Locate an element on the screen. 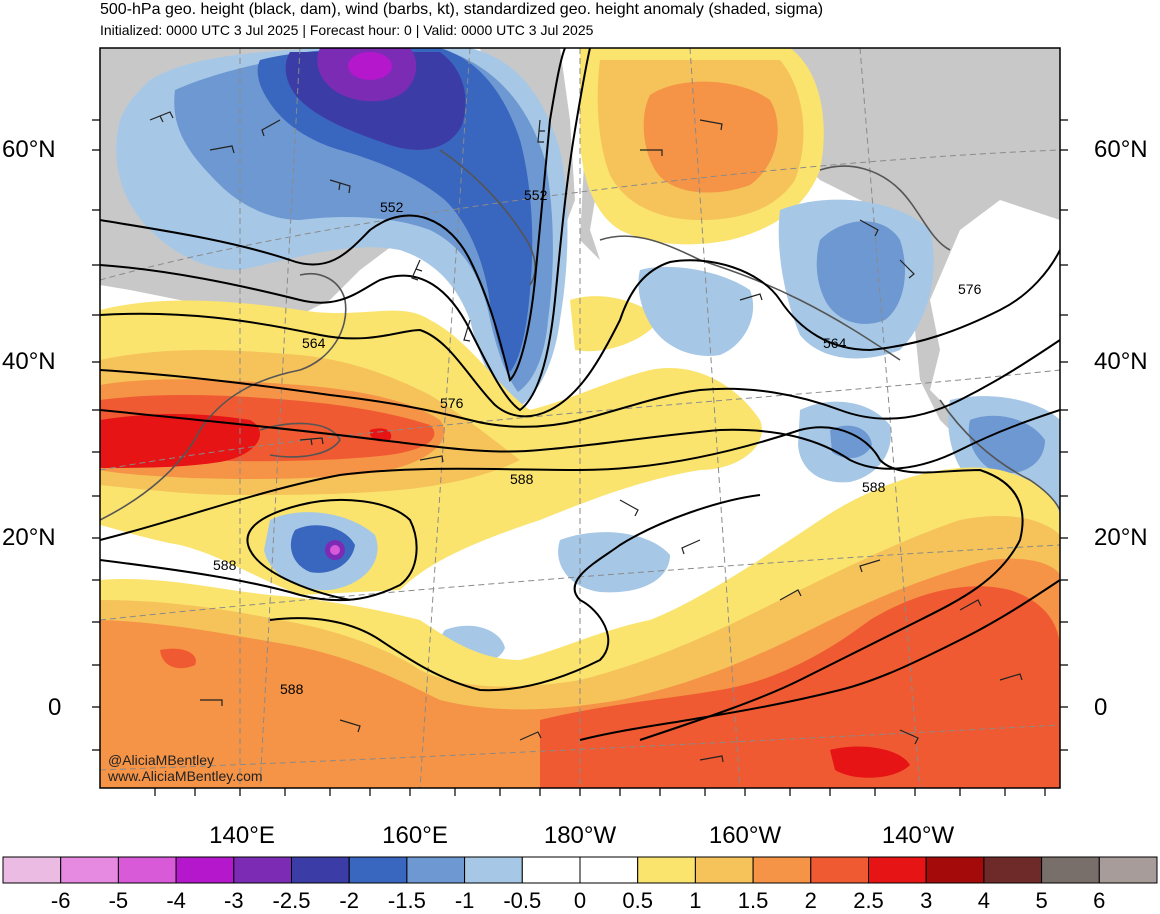  lon-label-140e: 140°E is located at coordinates (242, 835).